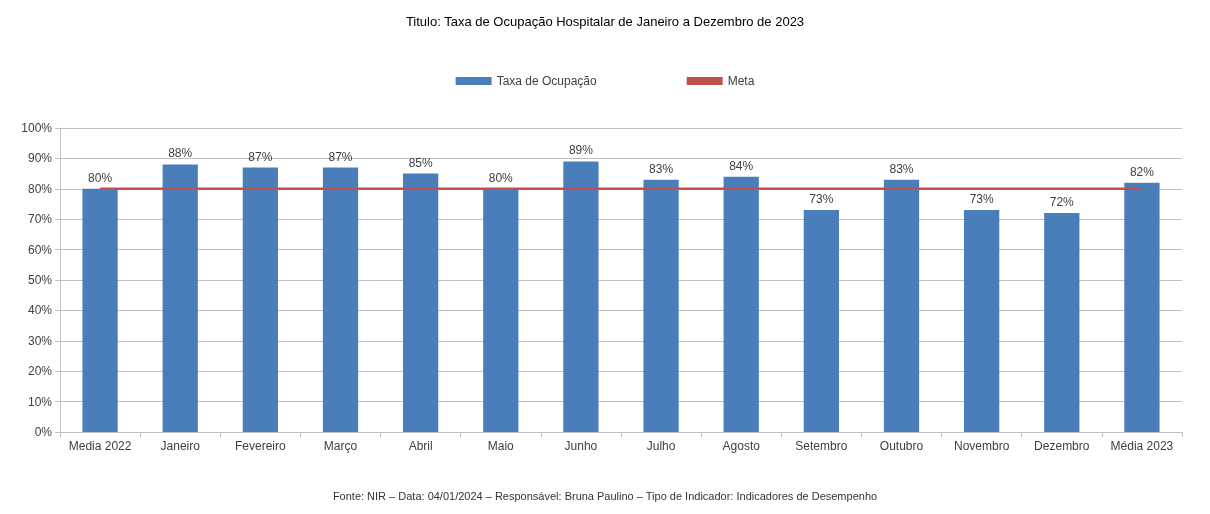 Image resolution: width=1210 pixels, height=514 pixels. I want to click on x-tick-label: Março, so click(340, 446).